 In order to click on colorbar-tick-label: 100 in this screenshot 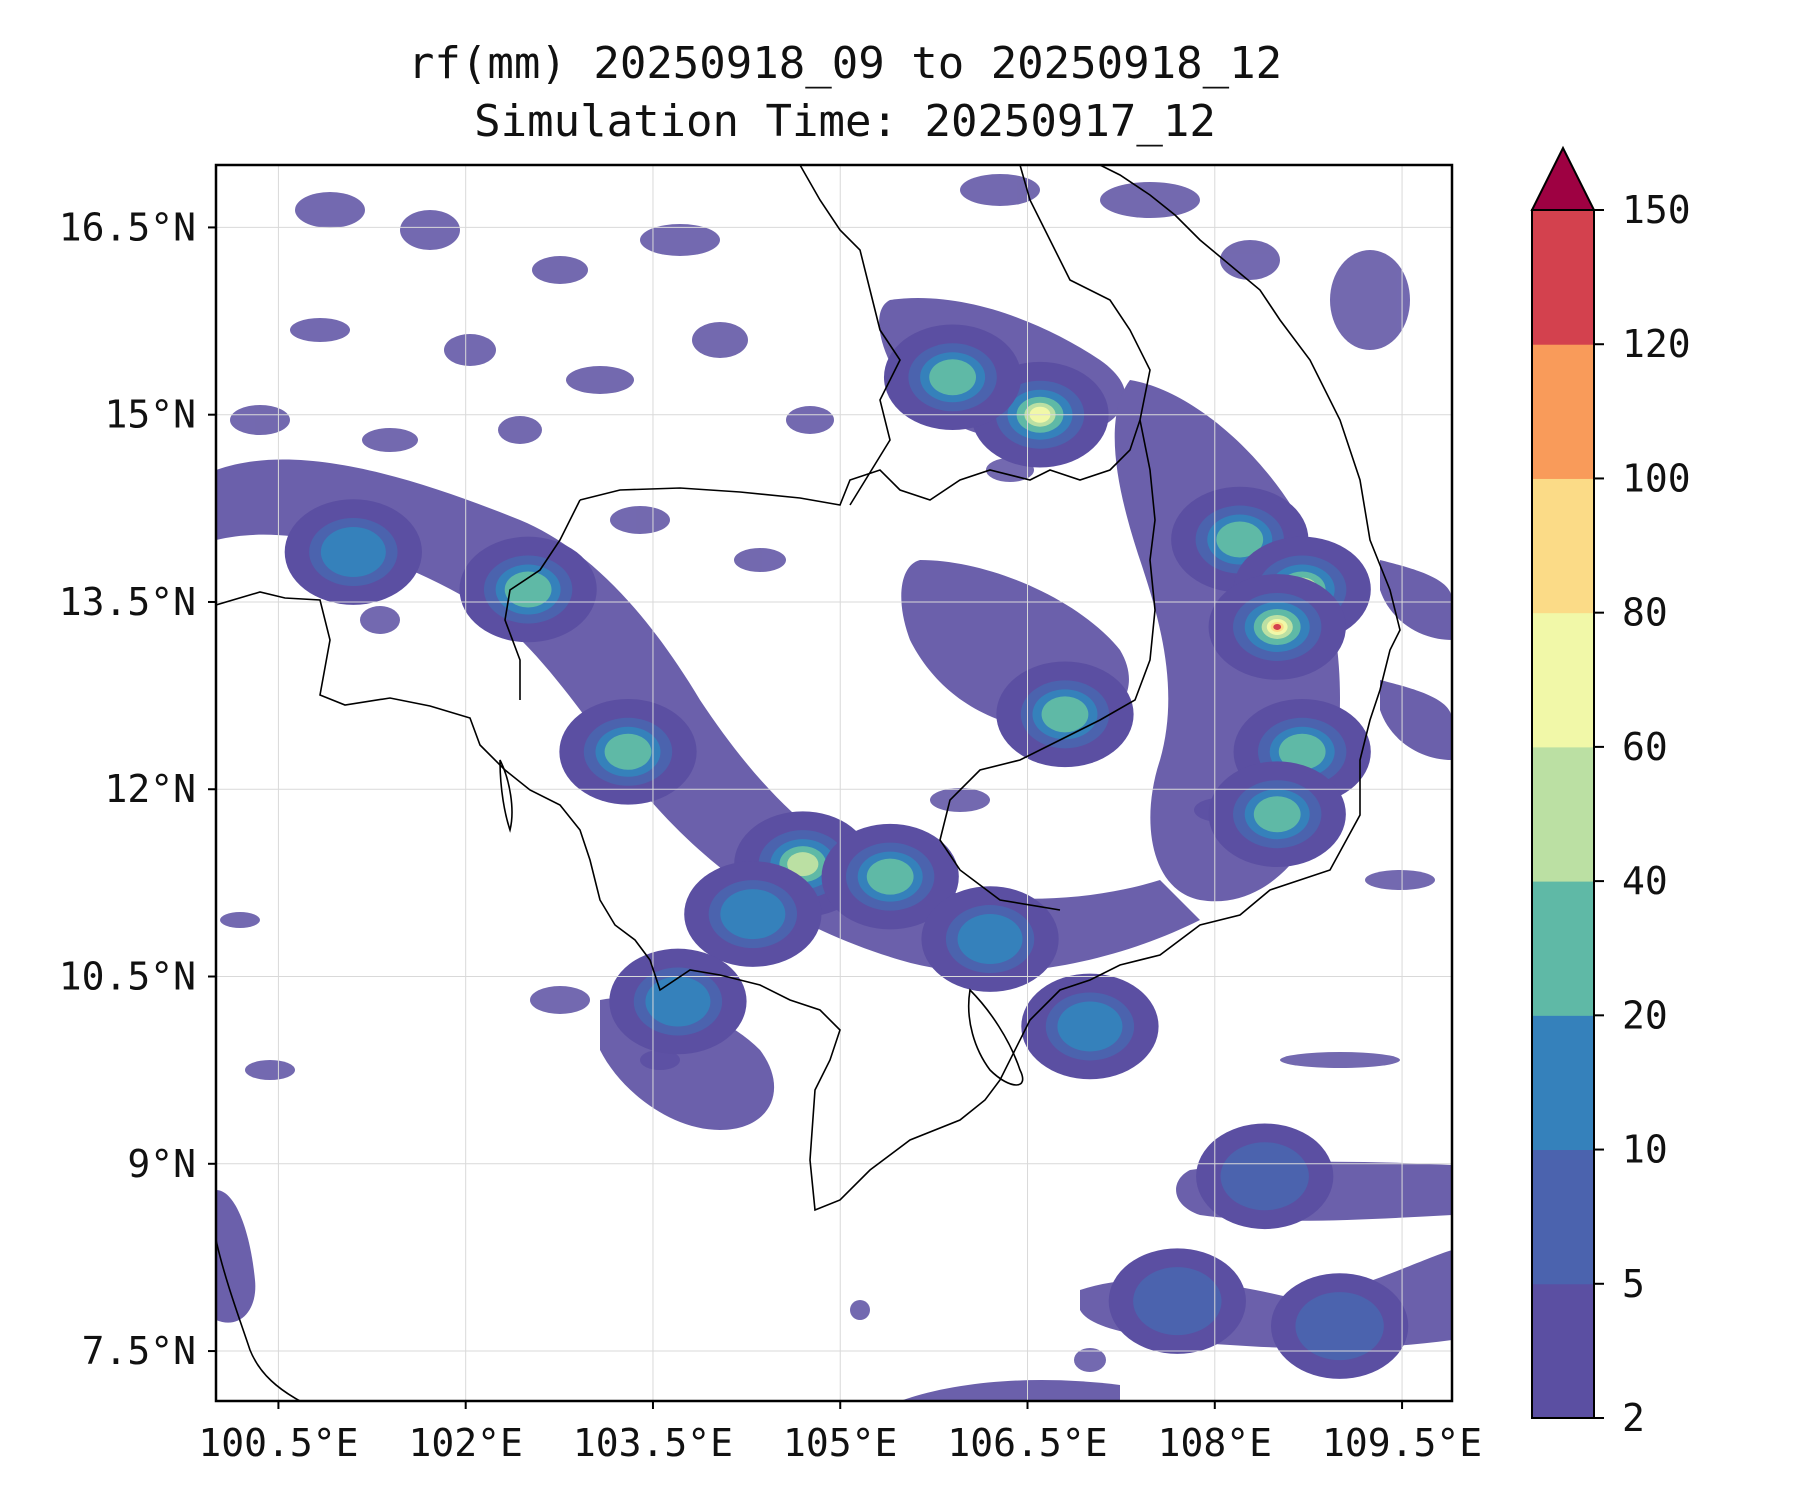, I will do `click(1656, 478)`.